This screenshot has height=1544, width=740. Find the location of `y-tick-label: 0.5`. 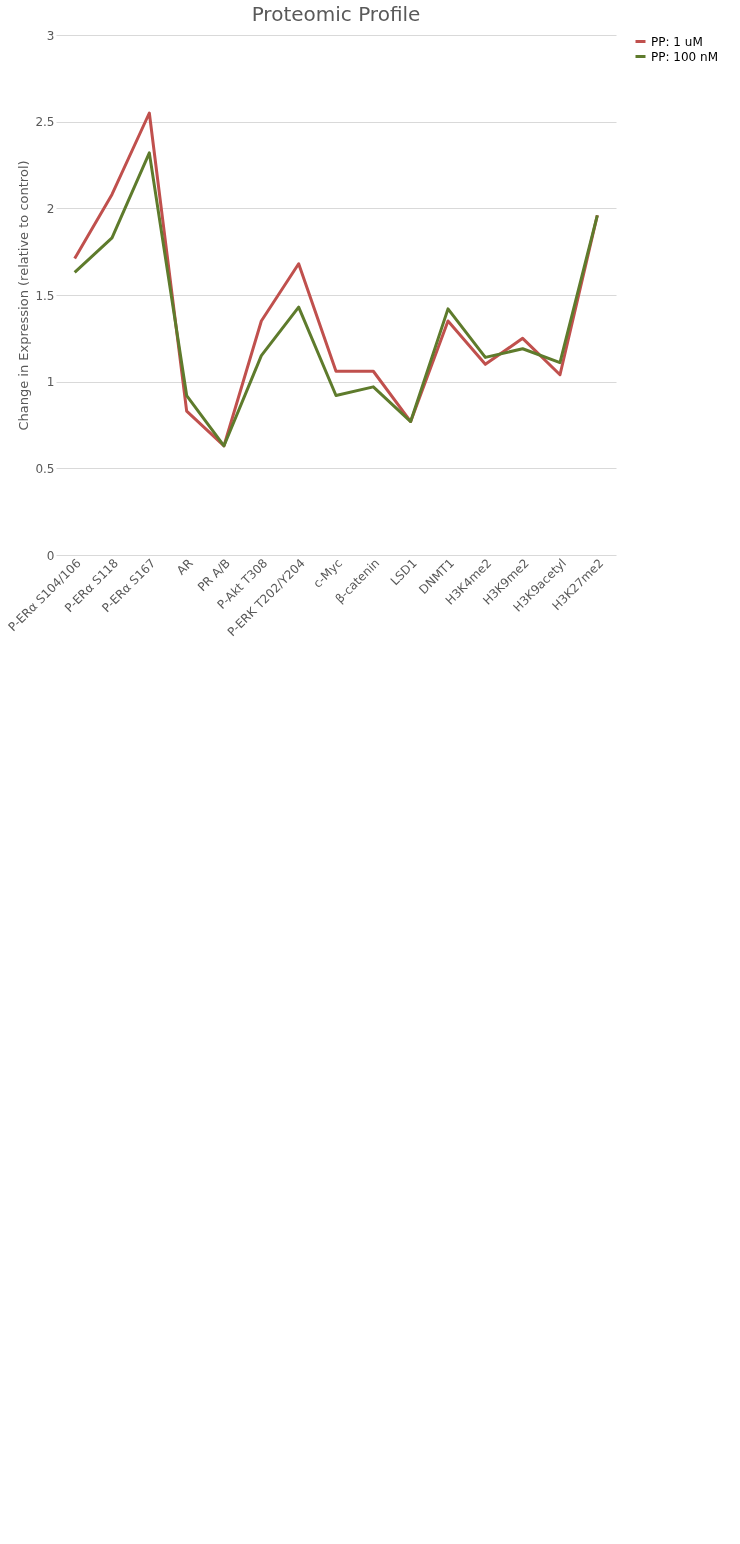

y-tick-label: 0.5 is located at coordinates (45, 468).